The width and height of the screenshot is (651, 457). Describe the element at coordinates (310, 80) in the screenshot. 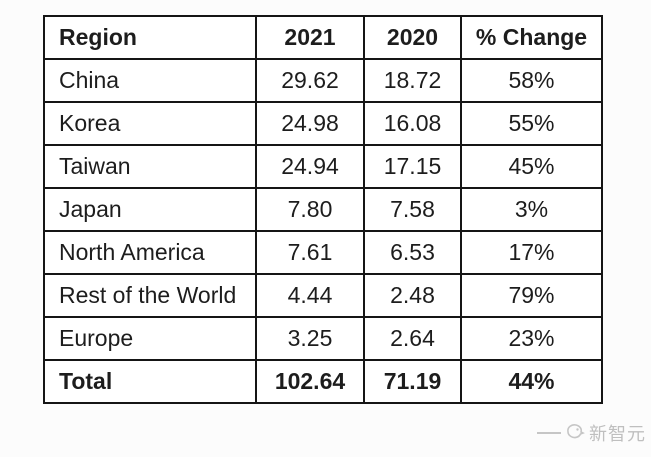

I see `value-2021-cell: 29.62` at that location.